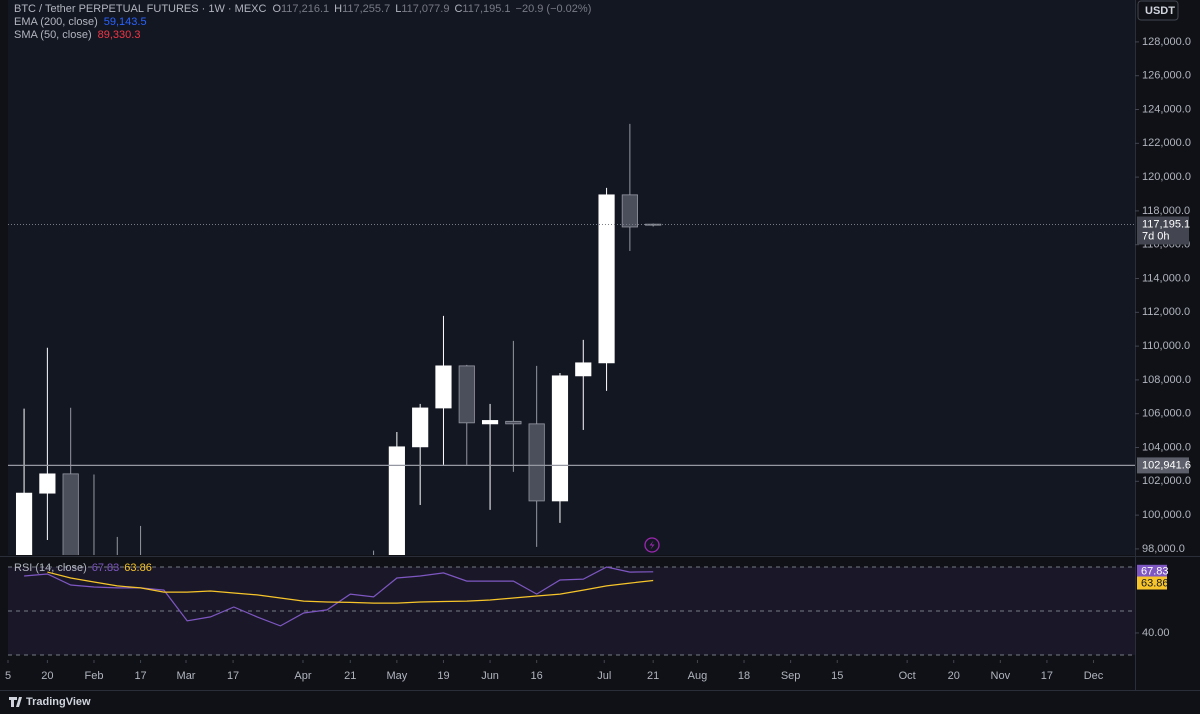 The image size is (1200, 714). Describe the element at coordinates (1166, 312) in the screenshot. I see `y-tick-label: 112,000.0` at that location.